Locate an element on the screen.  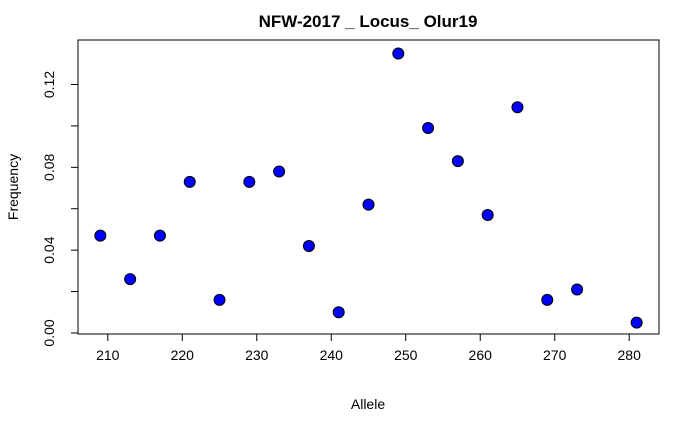
x-tick-label: 230 is located at coordinates (257, 355).